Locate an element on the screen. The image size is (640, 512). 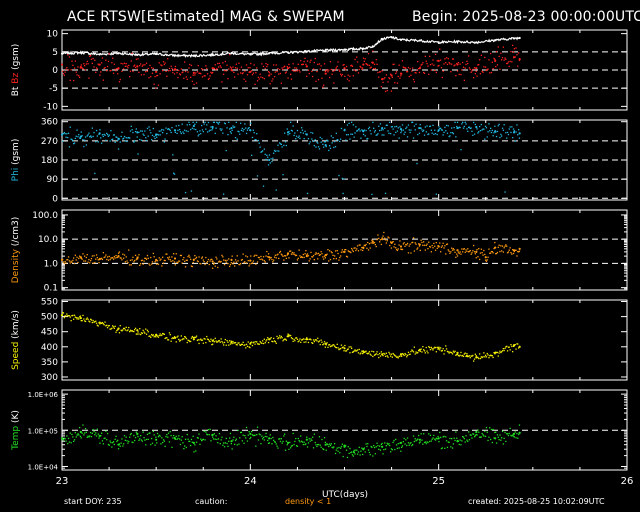
y-tick-label-mag: 10 is located at coordinates (53, 35).